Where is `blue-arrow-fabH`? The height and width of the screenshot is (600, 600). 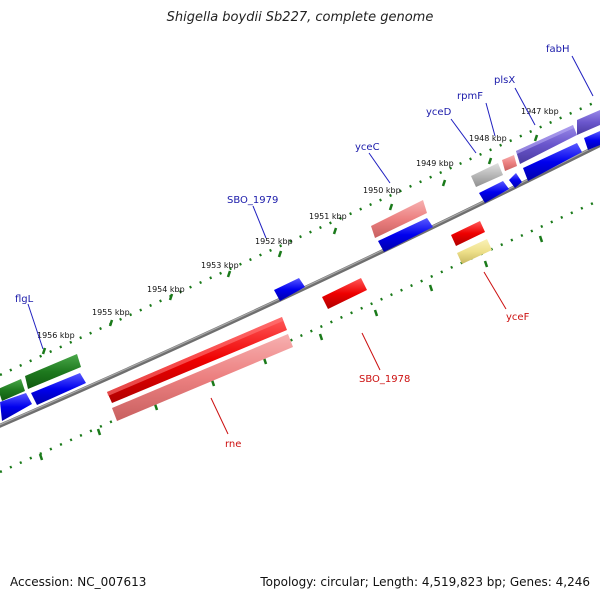 blue-arrow-fabH is located at coordinates (592, 140).